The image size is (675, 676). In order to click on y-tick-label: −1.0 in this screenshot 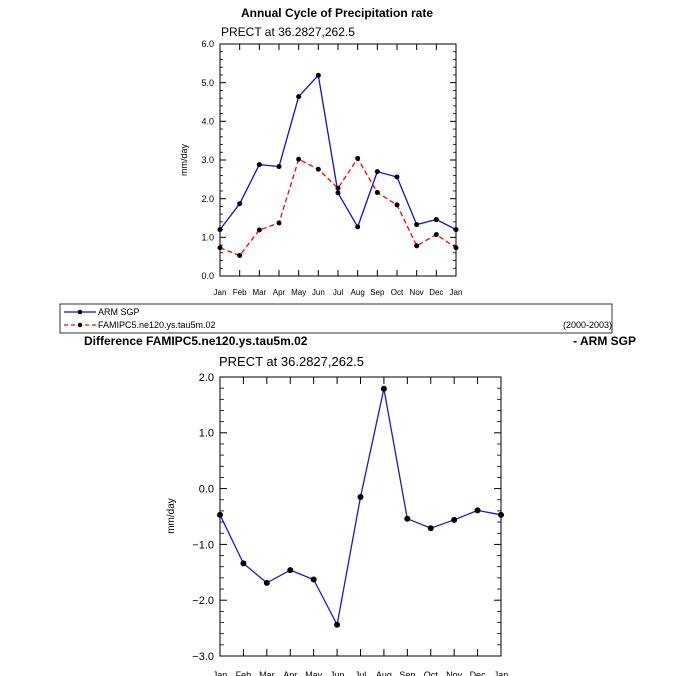, I will do `click(203, 545)`.